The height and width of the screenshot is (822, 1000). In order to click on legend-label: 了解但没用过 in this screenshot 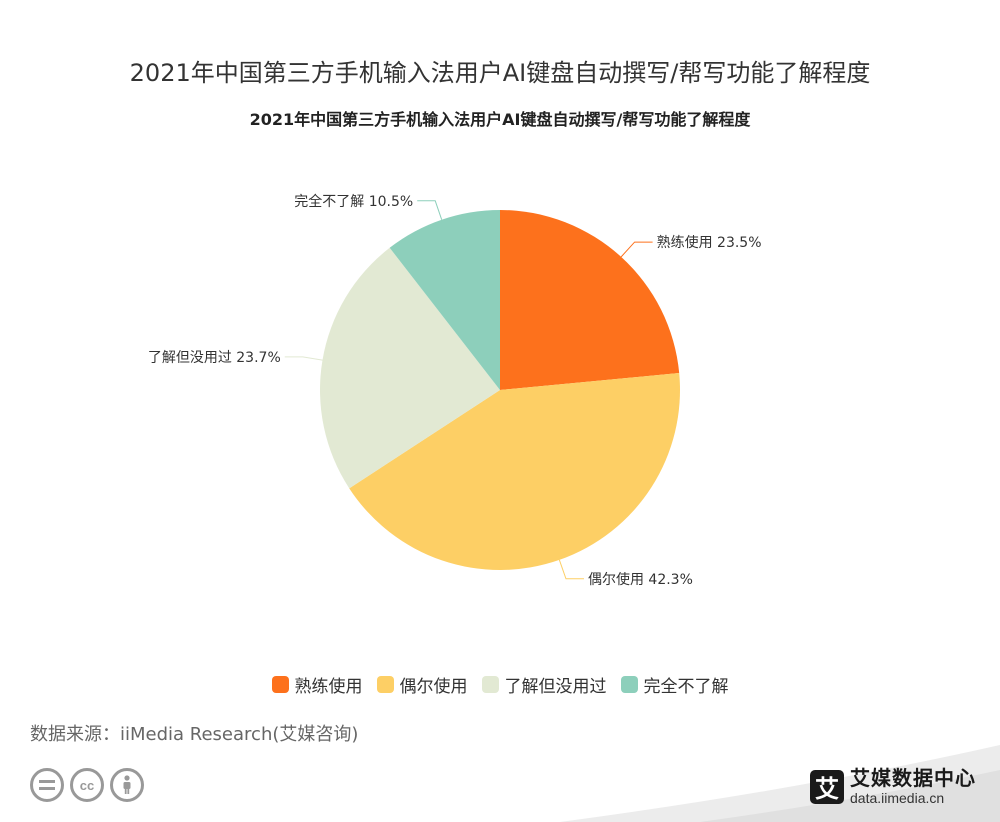, I will do `click(555, 687)`.